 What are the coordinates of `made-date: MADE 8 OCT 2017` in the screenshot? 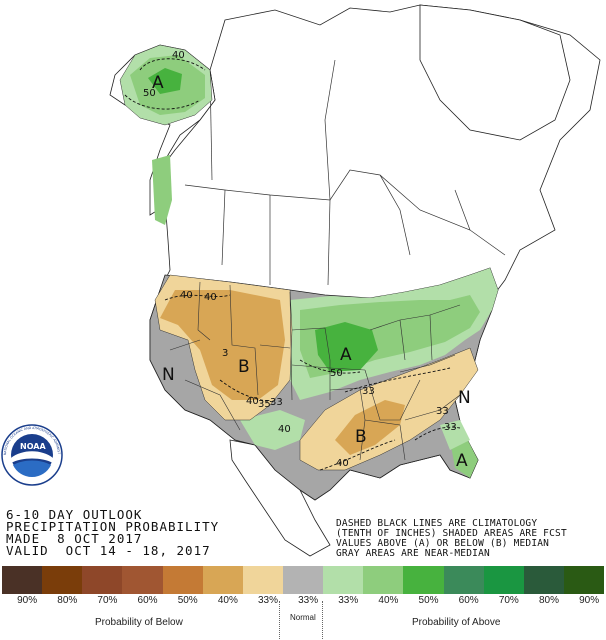 It's located at (74, 538).